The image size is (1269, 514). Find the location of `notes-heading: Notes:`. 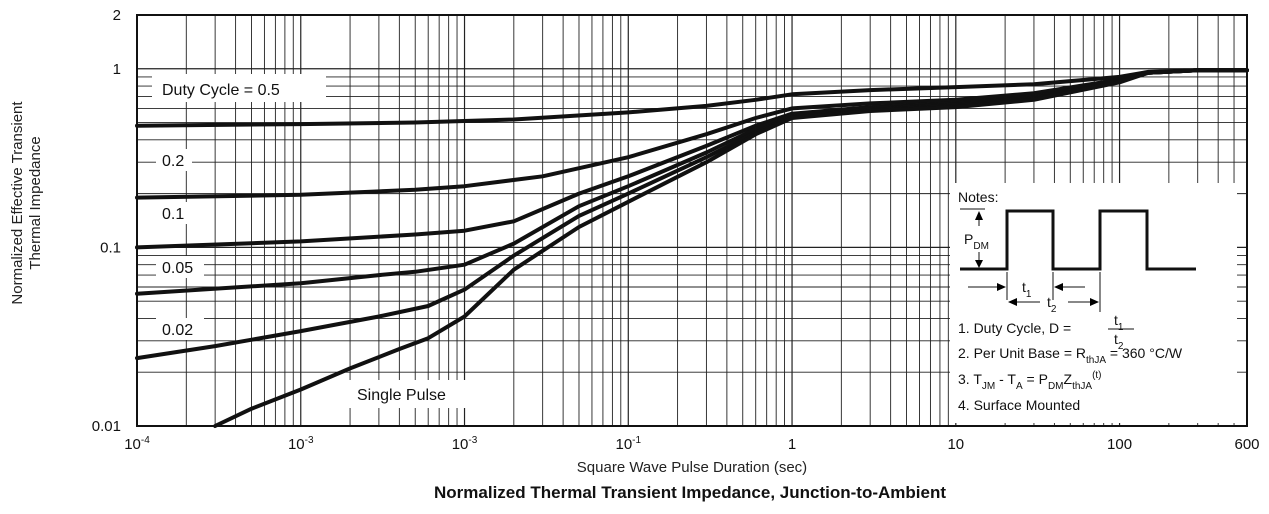

notes-heading: Notes: is located at coordinates (978, 197).